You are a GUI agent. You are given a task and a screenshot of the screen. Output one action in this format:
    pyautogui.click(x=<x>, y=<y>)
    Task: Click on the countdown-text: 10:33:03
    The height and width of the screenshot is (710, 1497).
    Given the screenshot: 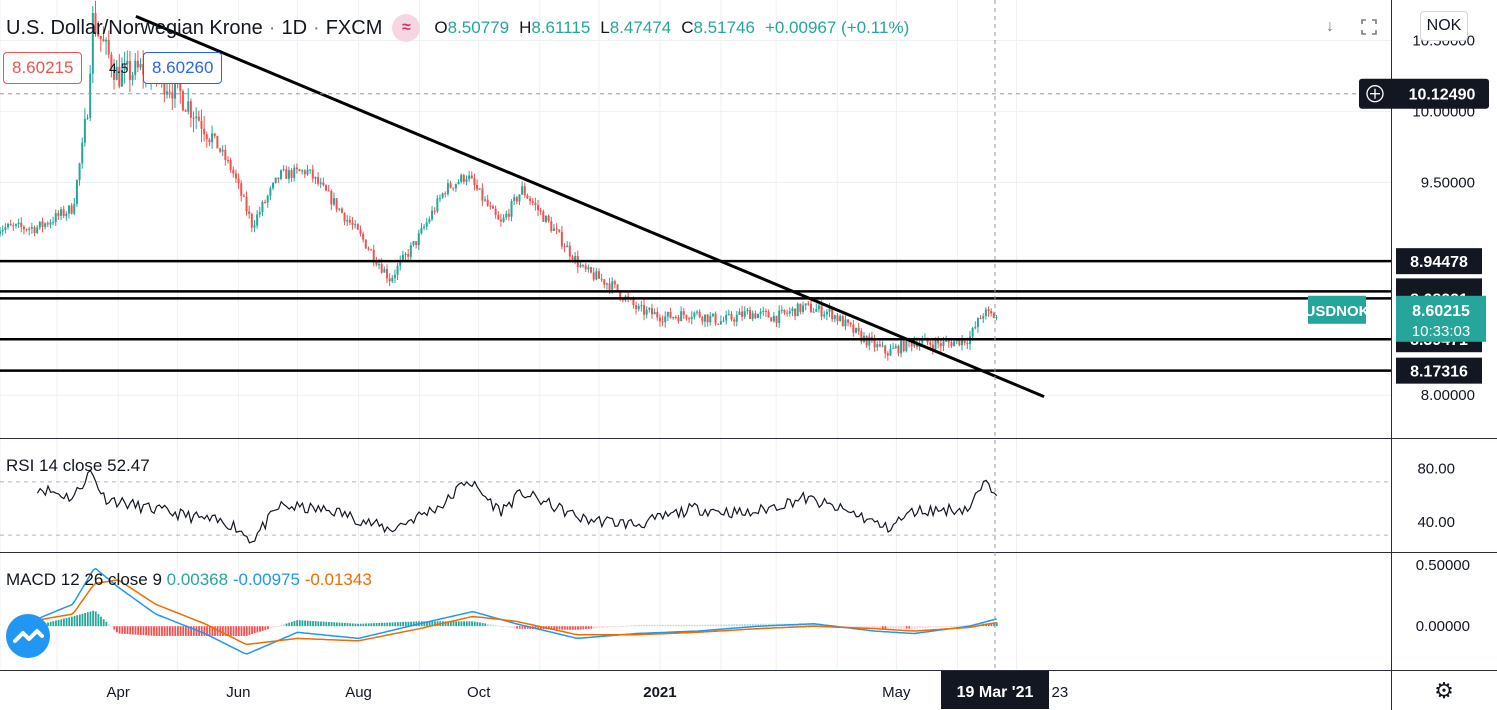 What is the action you would take?
    pyautogui.click(x=1441, y=331)
    